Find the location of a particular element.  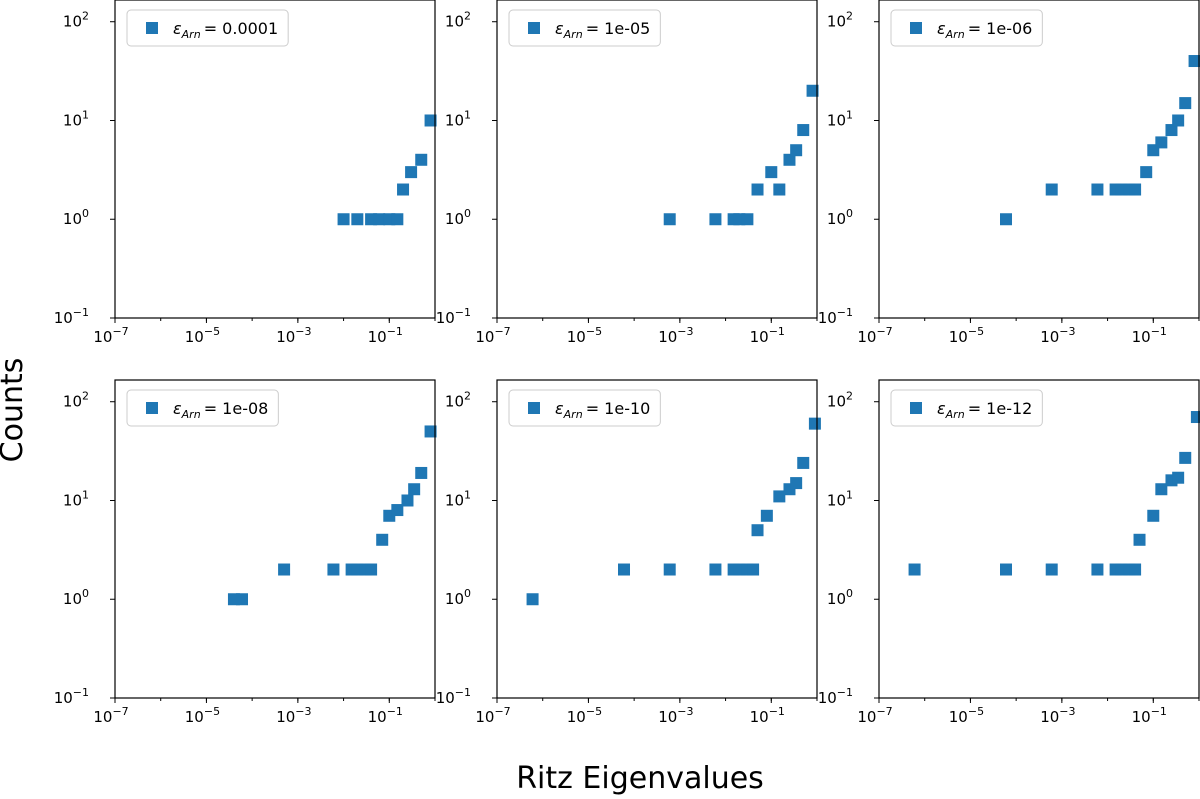

legend-label: εArn = 1e-06 is located at coordinates (984, 30).